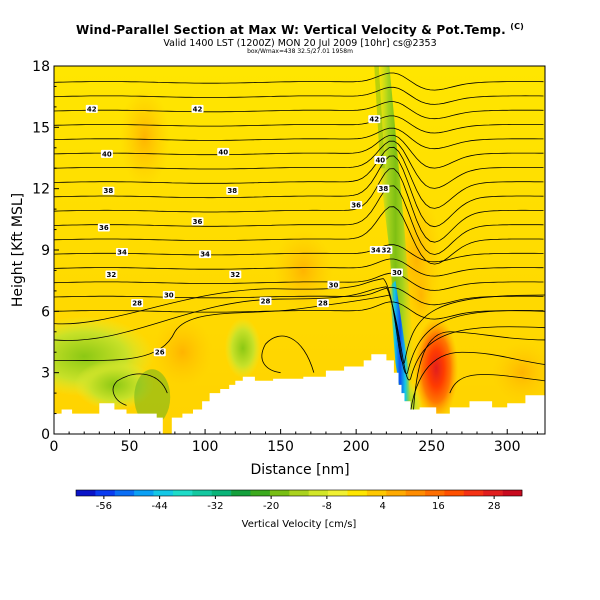  What do you see at coordinates (356, 447) in the screenshot?
I see `x-tick-label: 200` at bounding box center [356, 447].